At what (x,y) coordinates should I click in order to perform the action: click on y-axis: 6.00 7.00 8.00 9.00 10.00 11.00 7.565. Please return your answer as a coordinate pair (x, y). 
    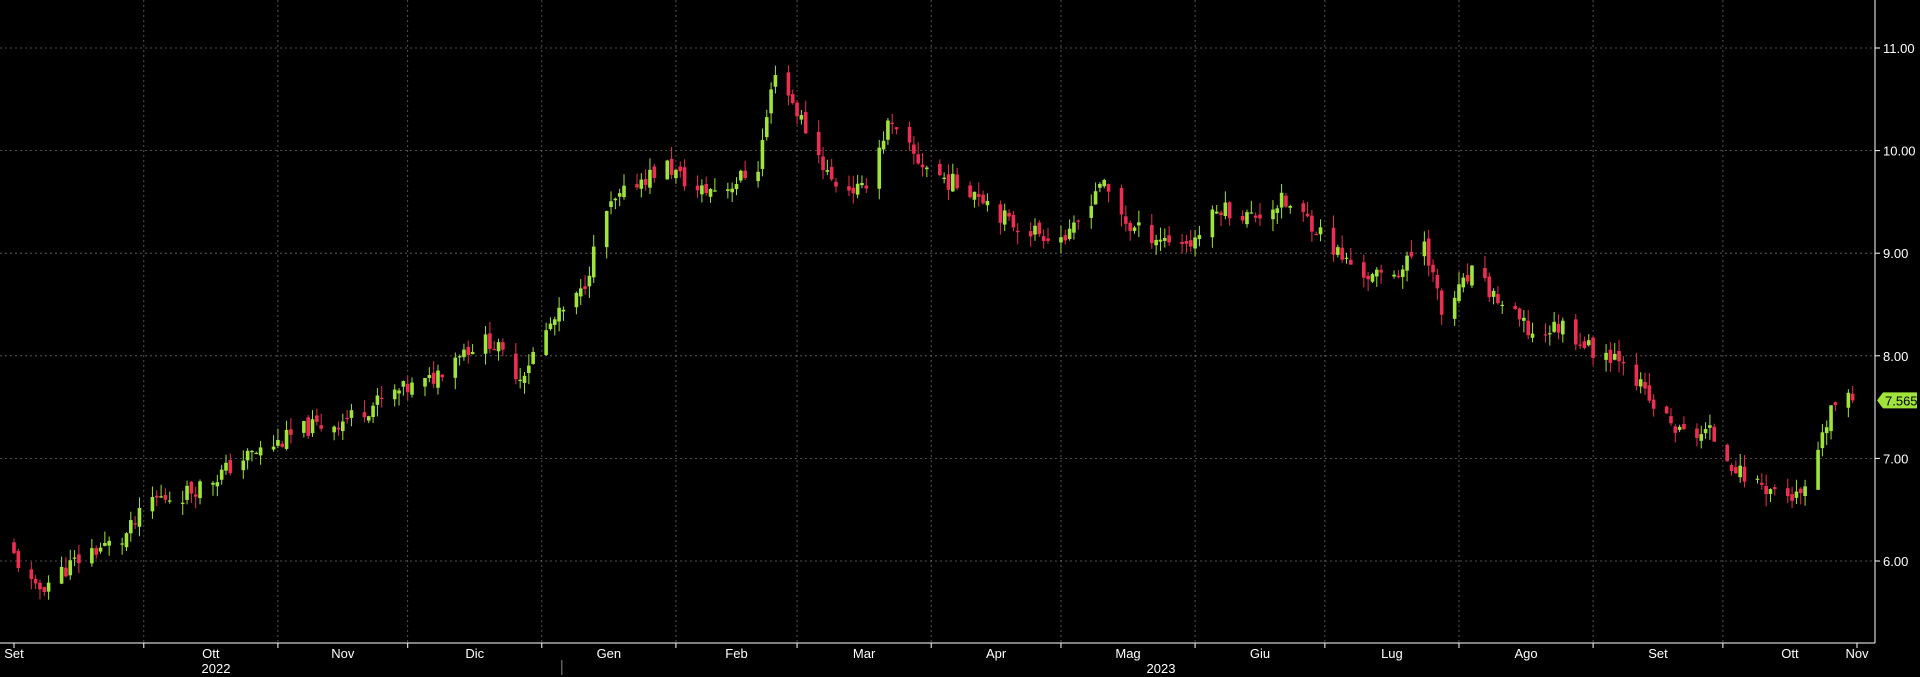
    Looking at the image, I should click on (1896, 321).